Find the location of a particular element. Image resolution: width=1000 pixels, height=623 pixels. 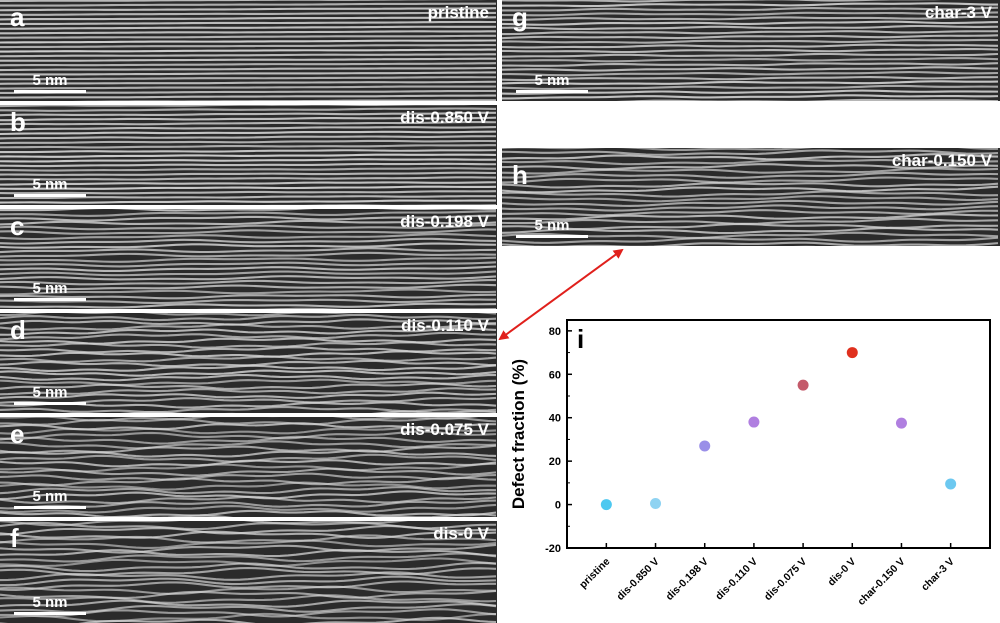

tem-panel-h: h char-0.150 V 5 nm is located at coordinates (751, 197).